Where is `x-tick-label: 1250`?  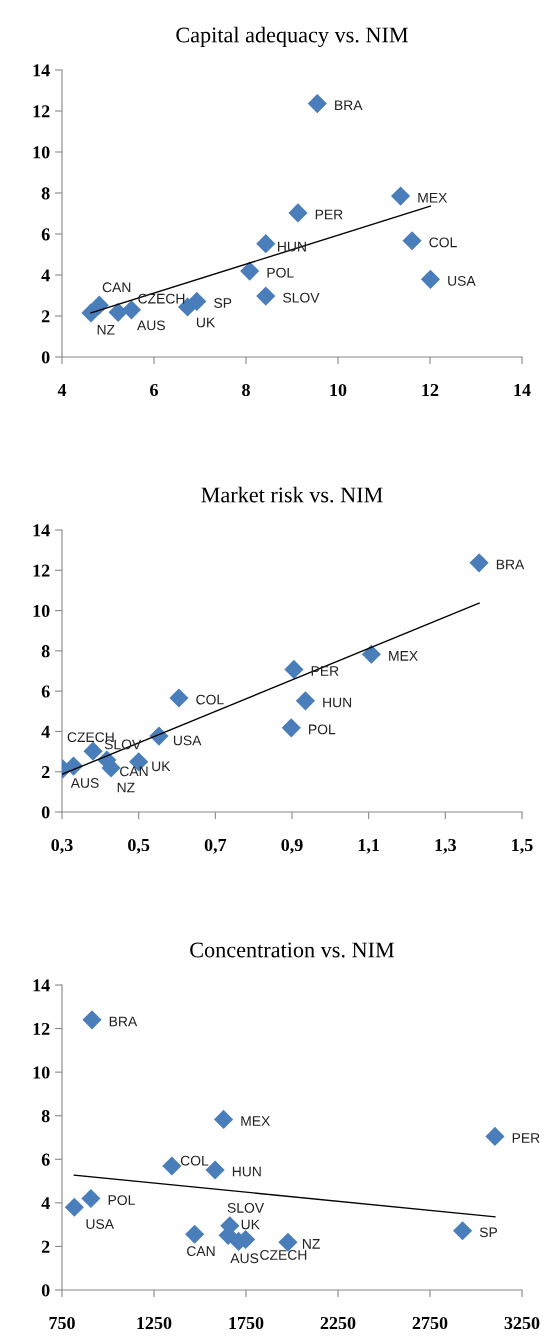
x-tick-label: 1250 is located at coordinates (154, 1323).